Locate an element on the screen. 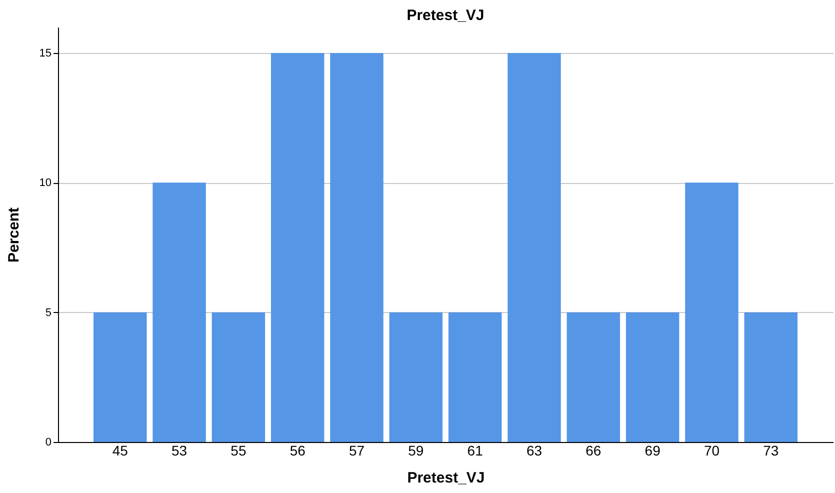 The image size is (835, 493). x-tick-label: 59 is located at coordinates (416, 450).